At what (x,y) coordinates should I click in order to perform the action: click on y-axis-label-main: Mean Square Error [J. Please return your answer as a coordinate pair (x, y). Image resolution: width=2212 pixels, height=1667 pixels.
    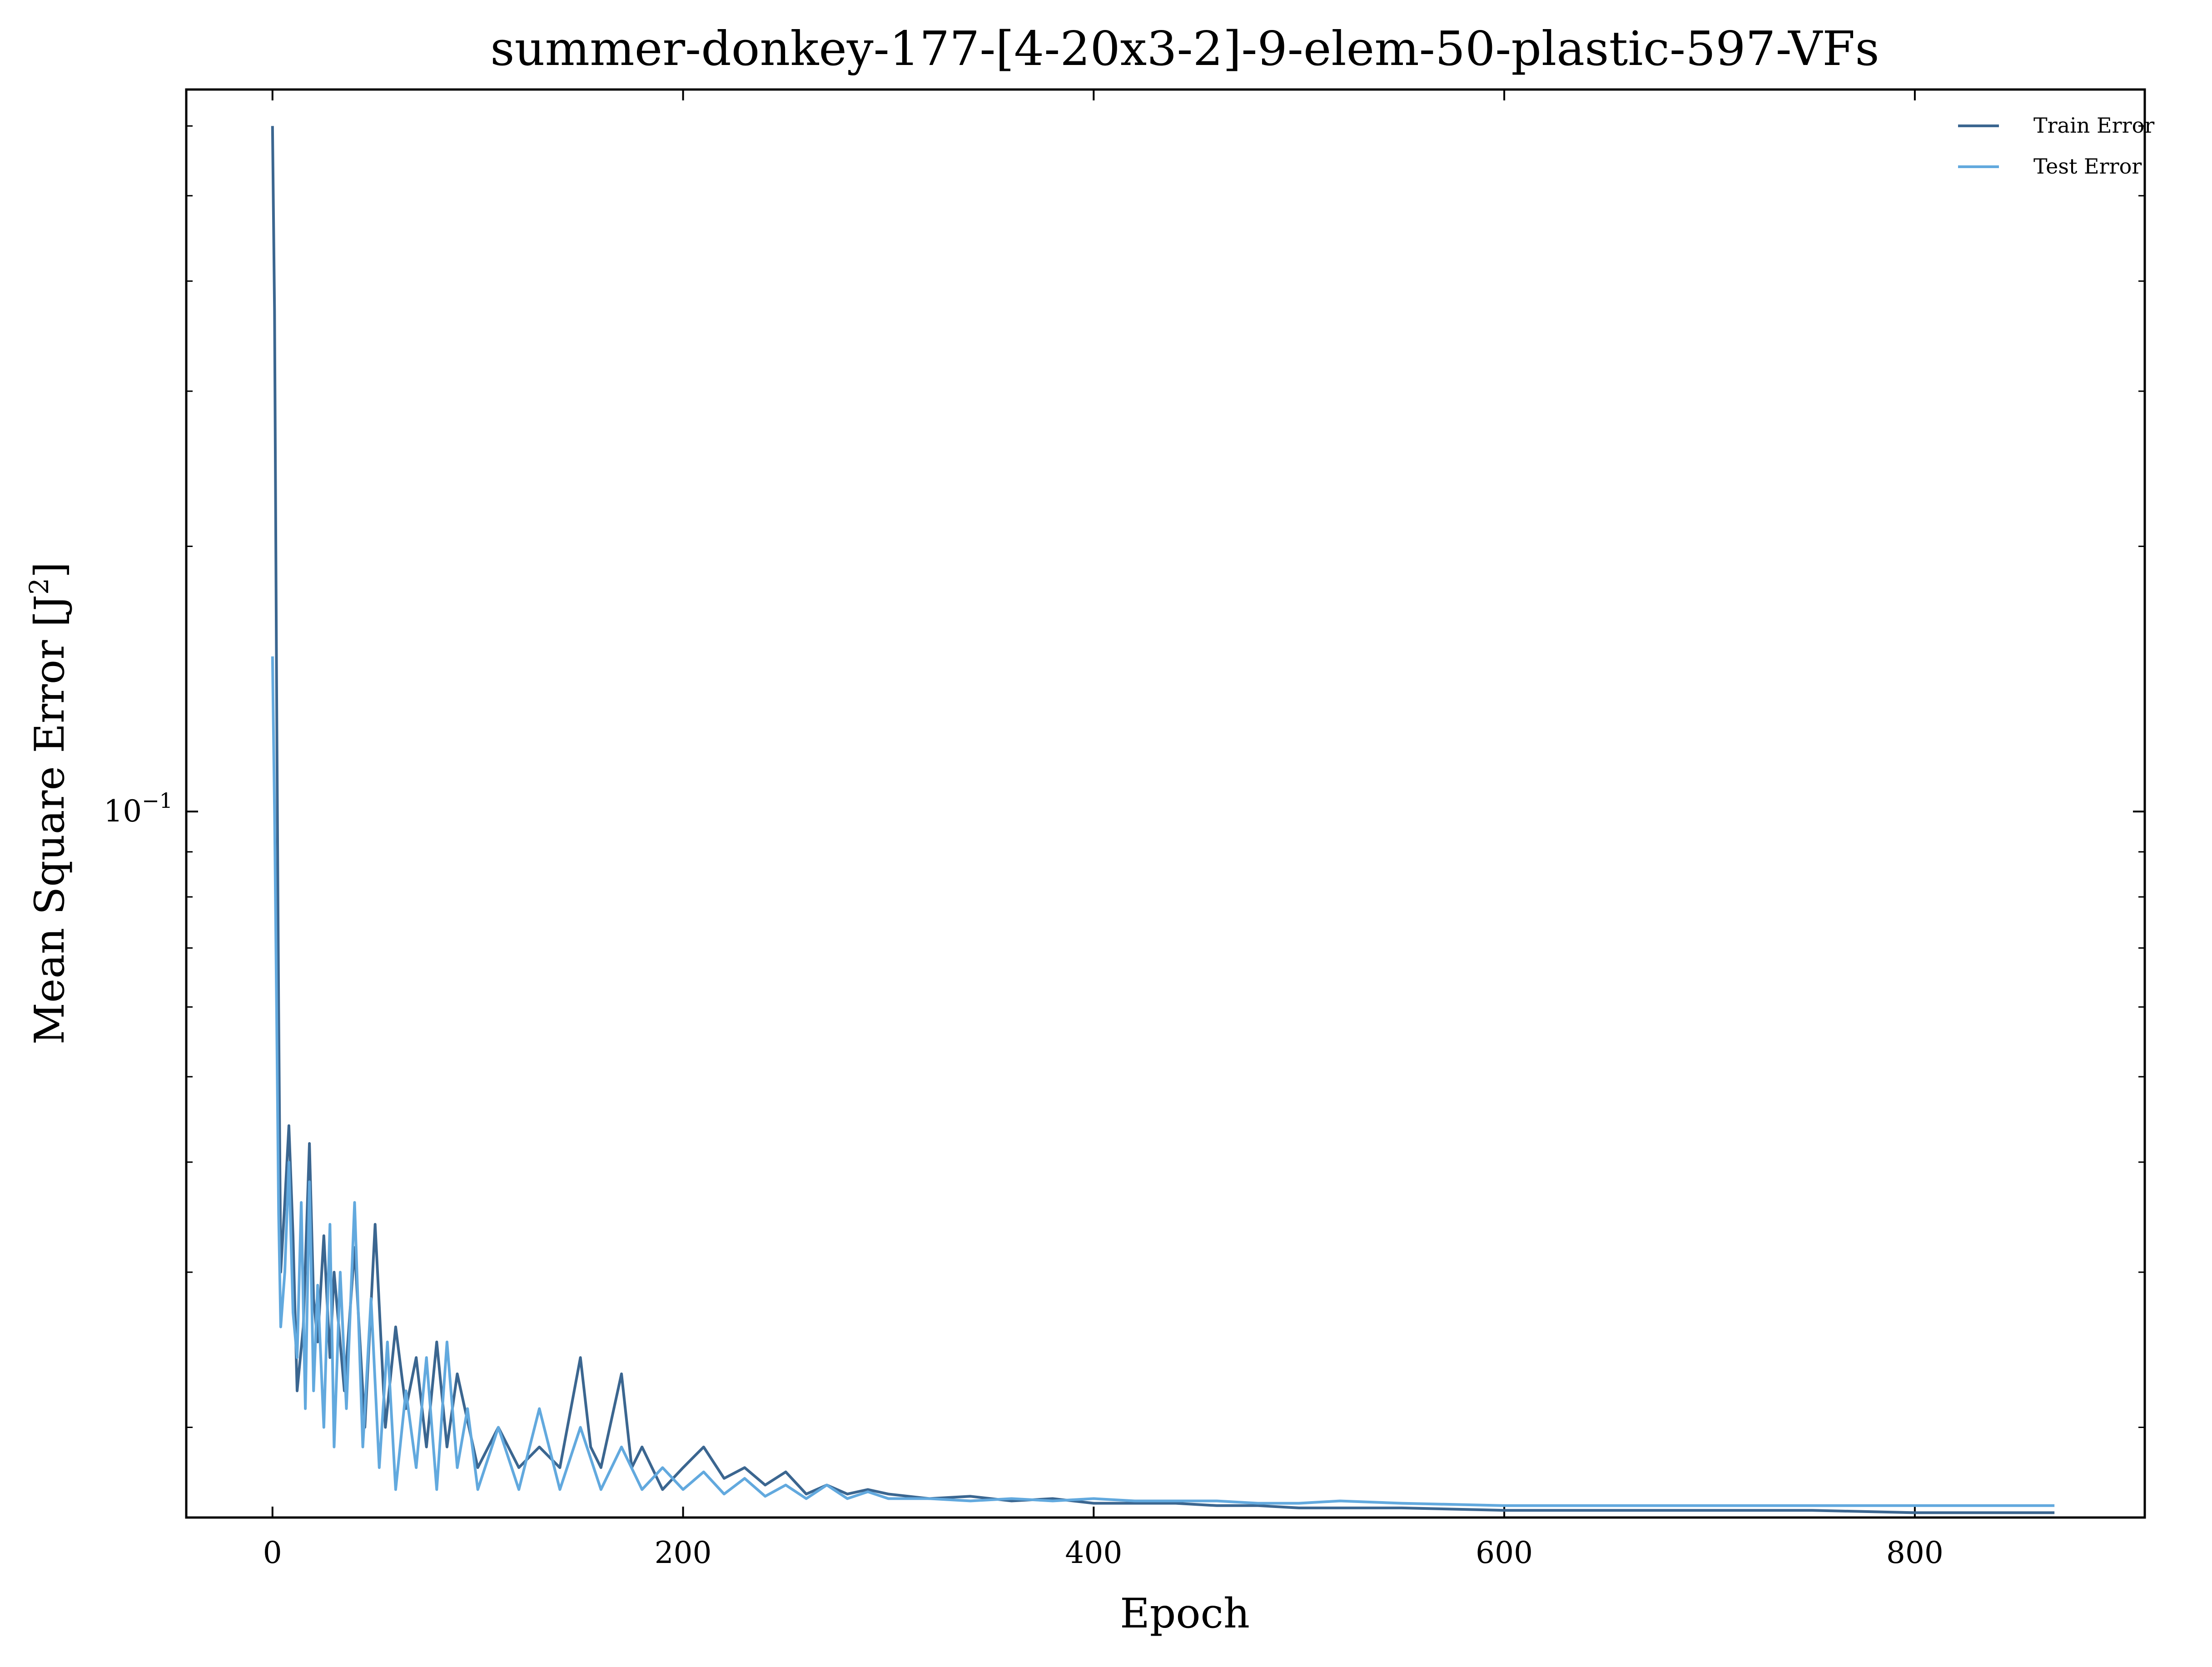
    Looking at the image, I should click on (50, 820).